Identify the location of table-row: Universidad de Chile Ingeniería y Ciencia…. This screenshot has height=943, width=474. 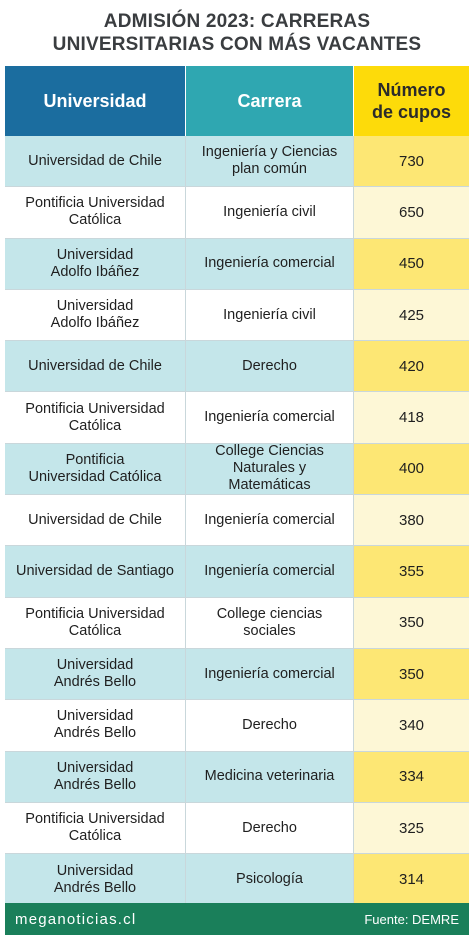
(237, 162).